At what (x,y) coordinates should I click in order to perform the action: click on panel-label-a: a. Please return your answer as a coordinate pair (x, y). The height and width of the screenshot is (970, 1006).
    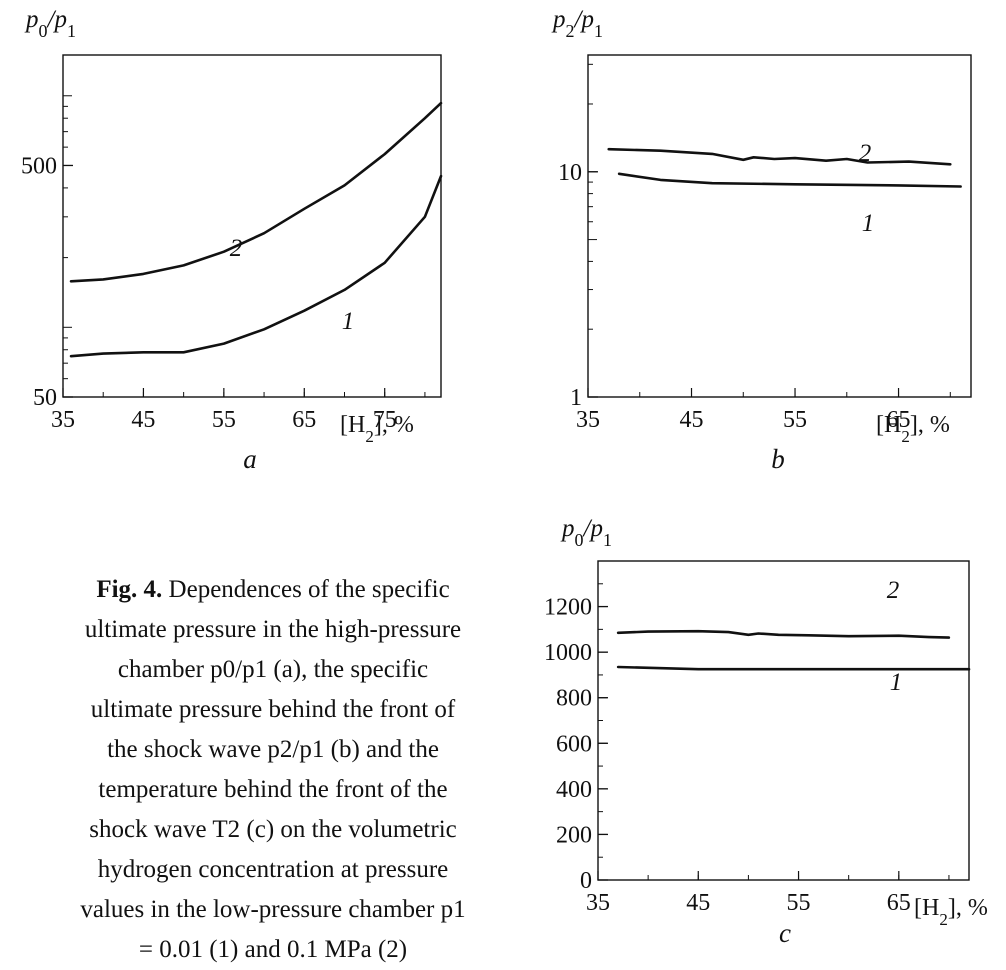
    Looking at the image, I should click on (250, 459).